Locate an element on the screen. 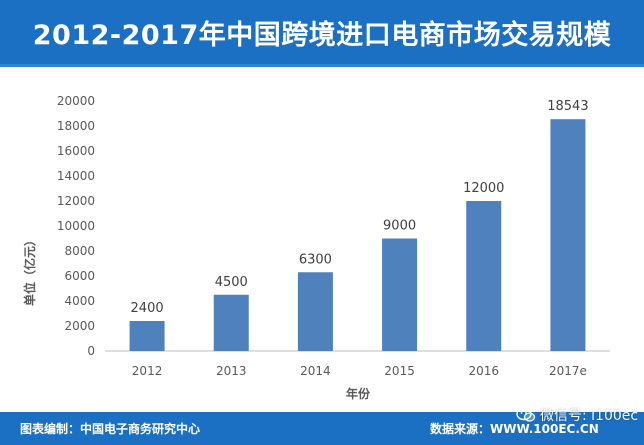 Image resolution: width=644 pixels, height=445 pixels. y-tick-label: 8000 is located at coordinates (79, 251).